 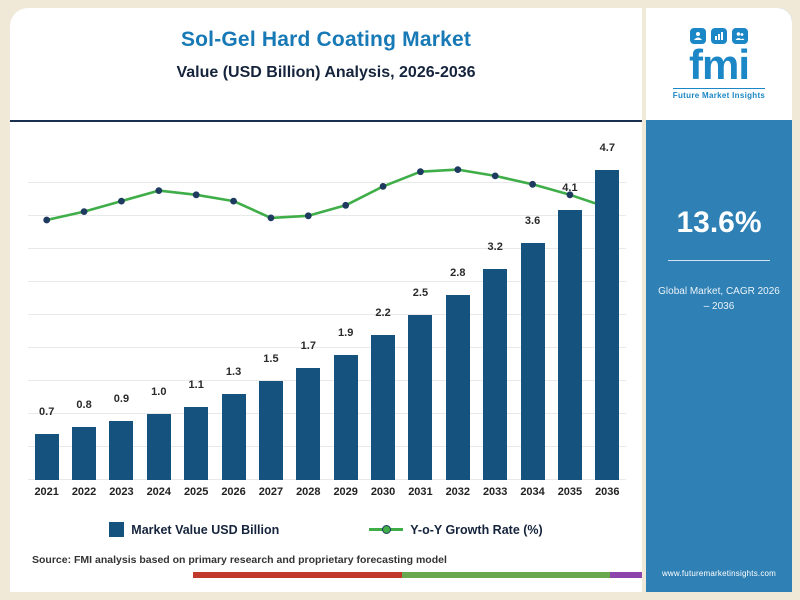 I want to click on page-title: Sol-Gel Hard Coating Market, so click(x=326, y=39).